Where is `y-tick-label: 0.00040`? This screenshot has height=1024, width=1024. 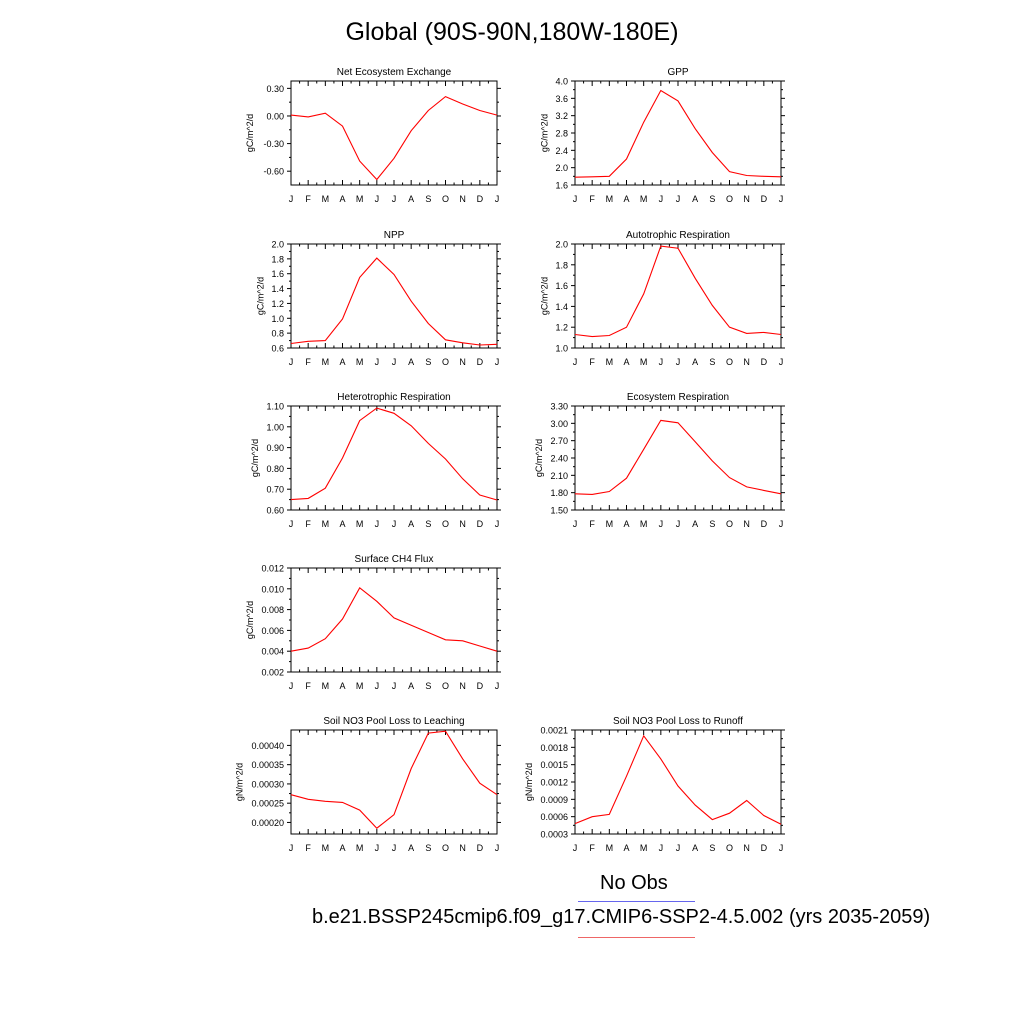 y-tick-label: 0.00040 is located at coordinates (267, 746).